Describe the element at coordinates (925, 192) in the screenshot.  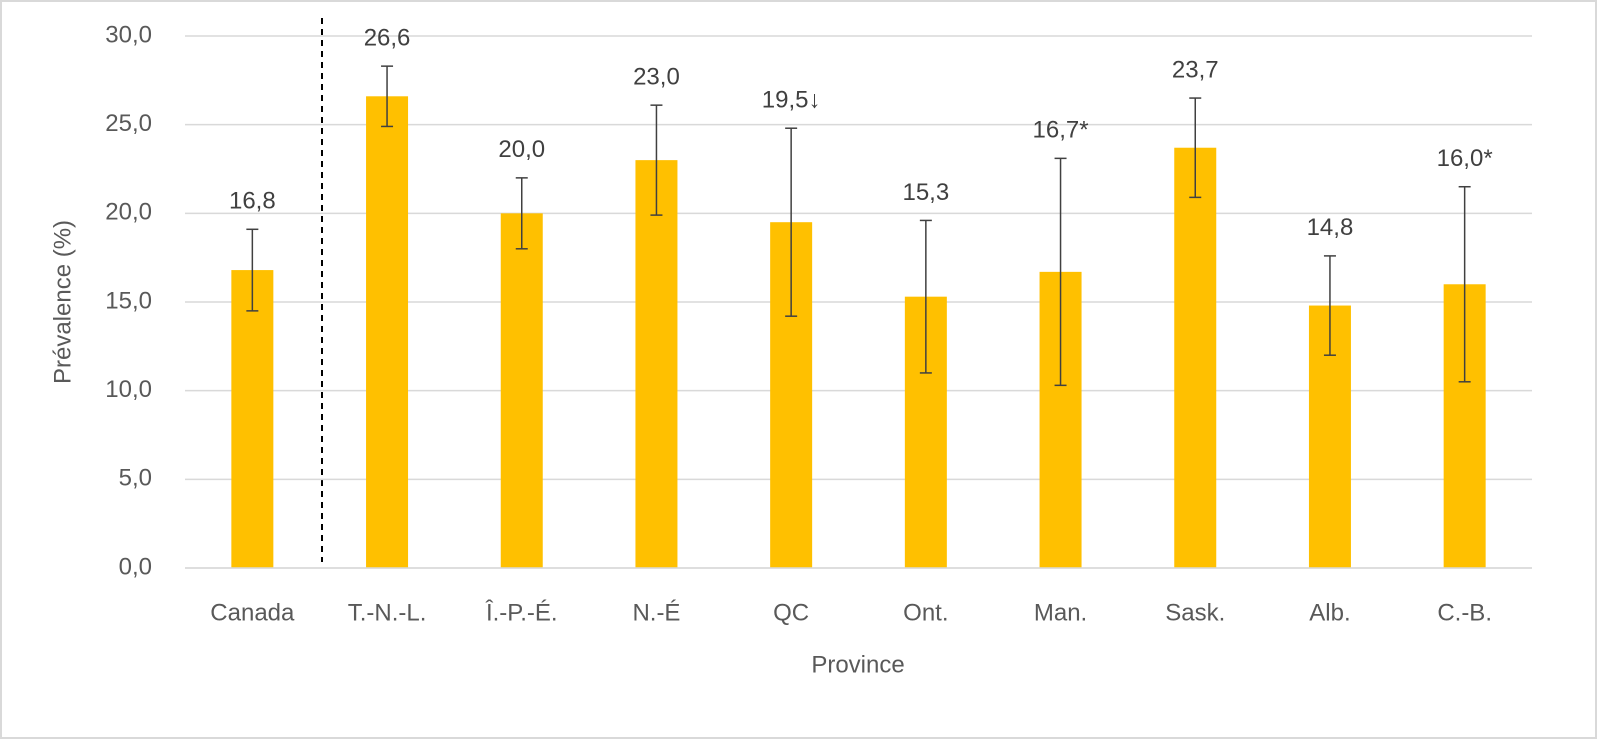
I see `value-label: 15,3` at that location.